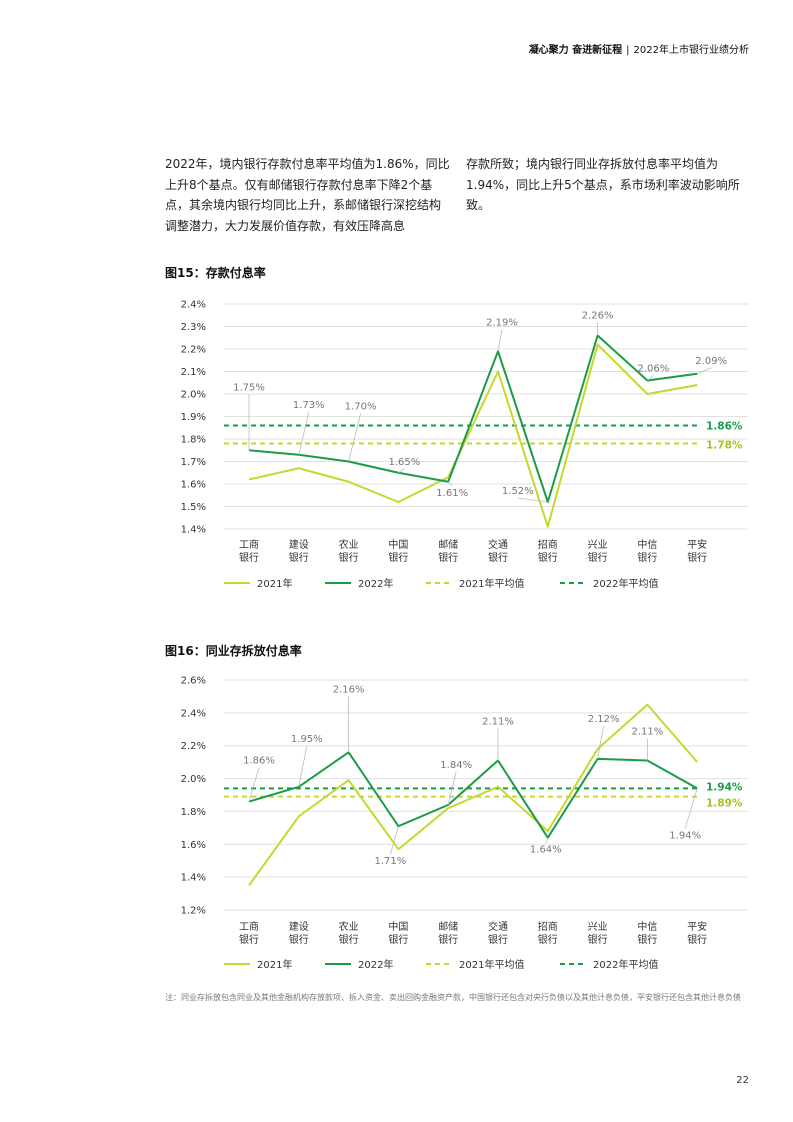 This screenshot has width=793, height=1122. I want to click on y-tick-label: 2.3%, so click(193, 327).